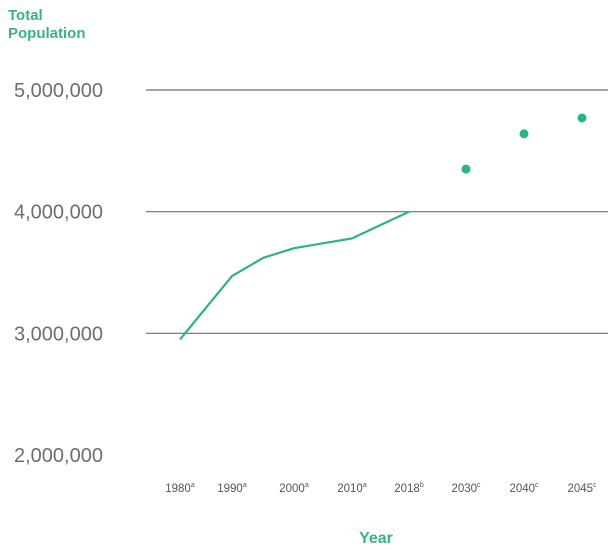 Image resolution: width=608 pixels, height=550 pixels. Describe the element at coordinates (376, 538) in the screenshot. I see `x-axis-title: Year` at that location.